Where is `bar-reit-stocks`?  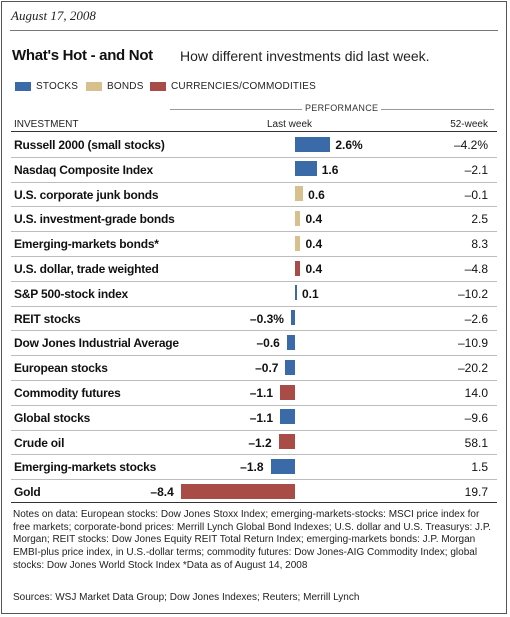
bar-reit-stocks is located at coordinates (292, 318).